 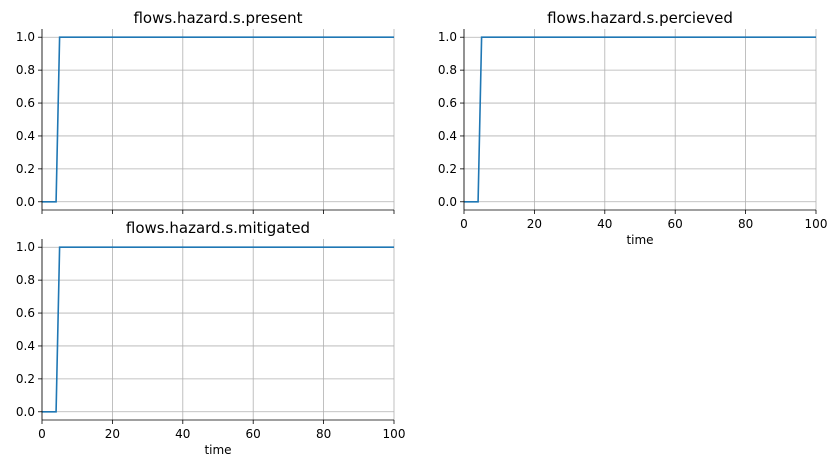 I want to click on subplot-title: flows.hazard.s.present, so click(x=217, y=18).